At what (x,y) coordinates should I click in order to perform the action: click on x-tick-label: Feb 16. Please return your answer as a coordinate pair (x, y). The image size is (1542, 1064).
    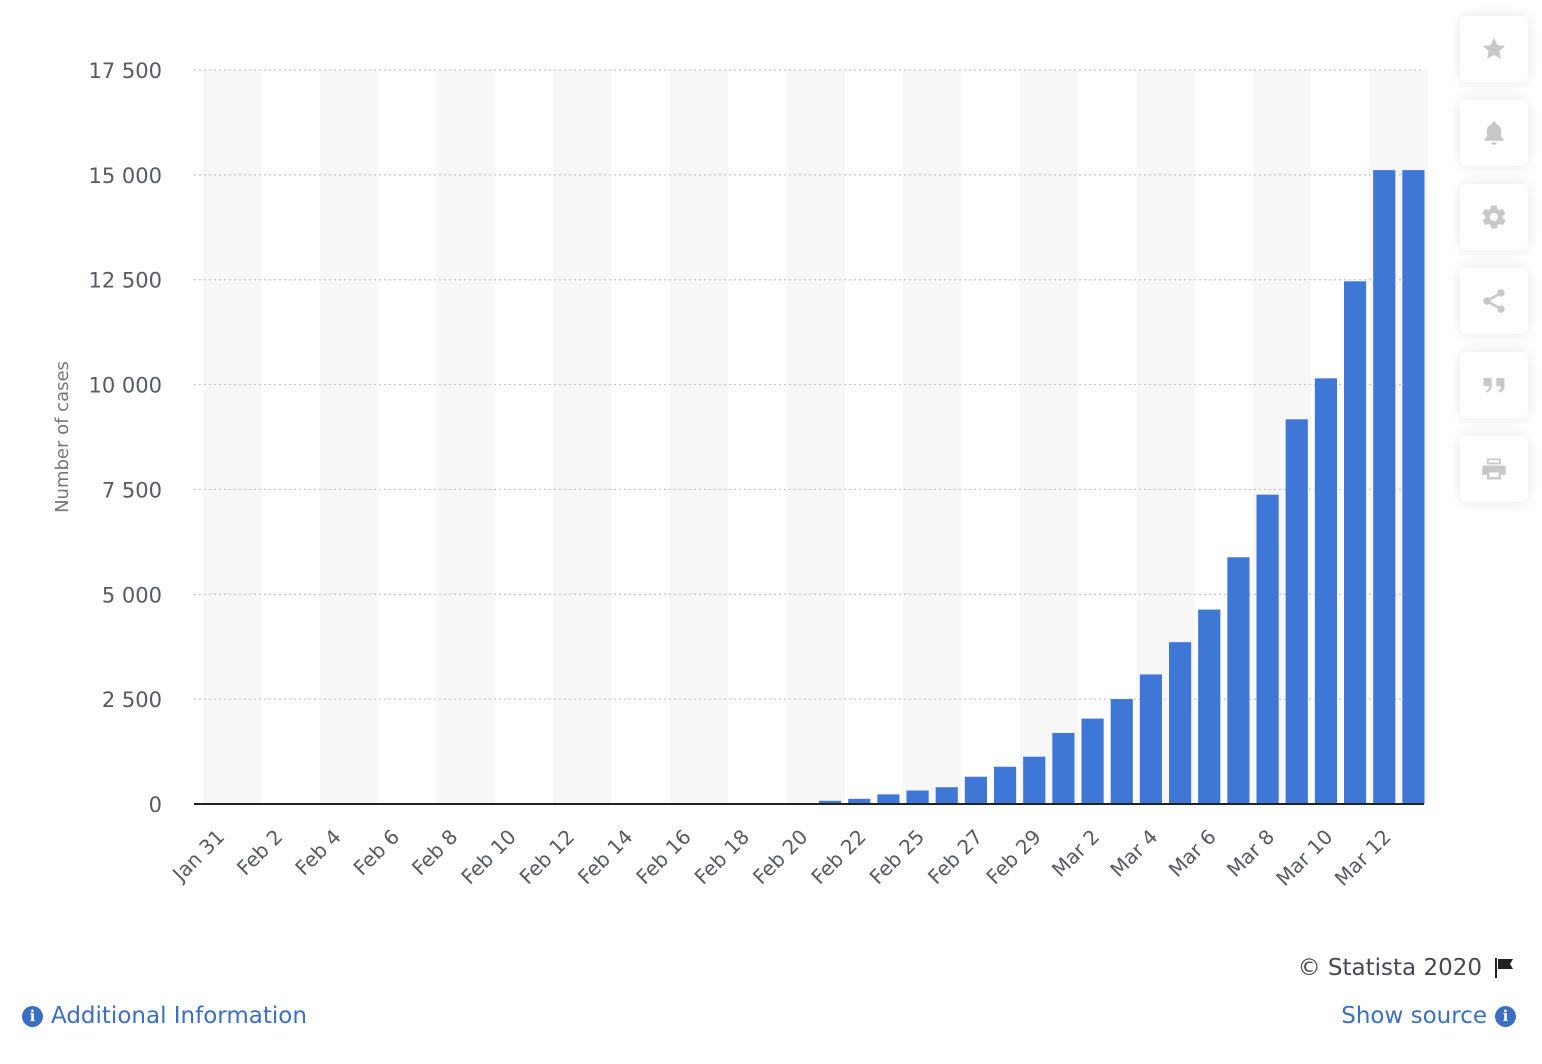
    Looking at the image, I should click on (663, 857).